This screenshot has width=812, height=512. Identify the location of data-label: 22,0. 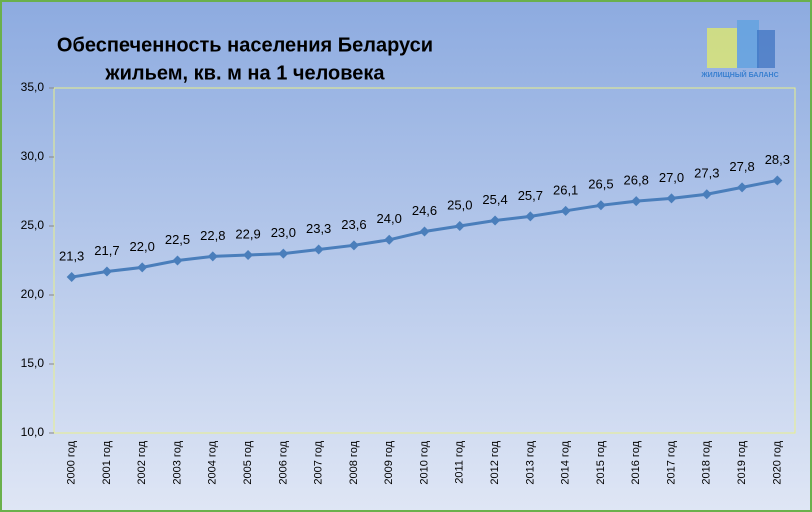
(142, 246).